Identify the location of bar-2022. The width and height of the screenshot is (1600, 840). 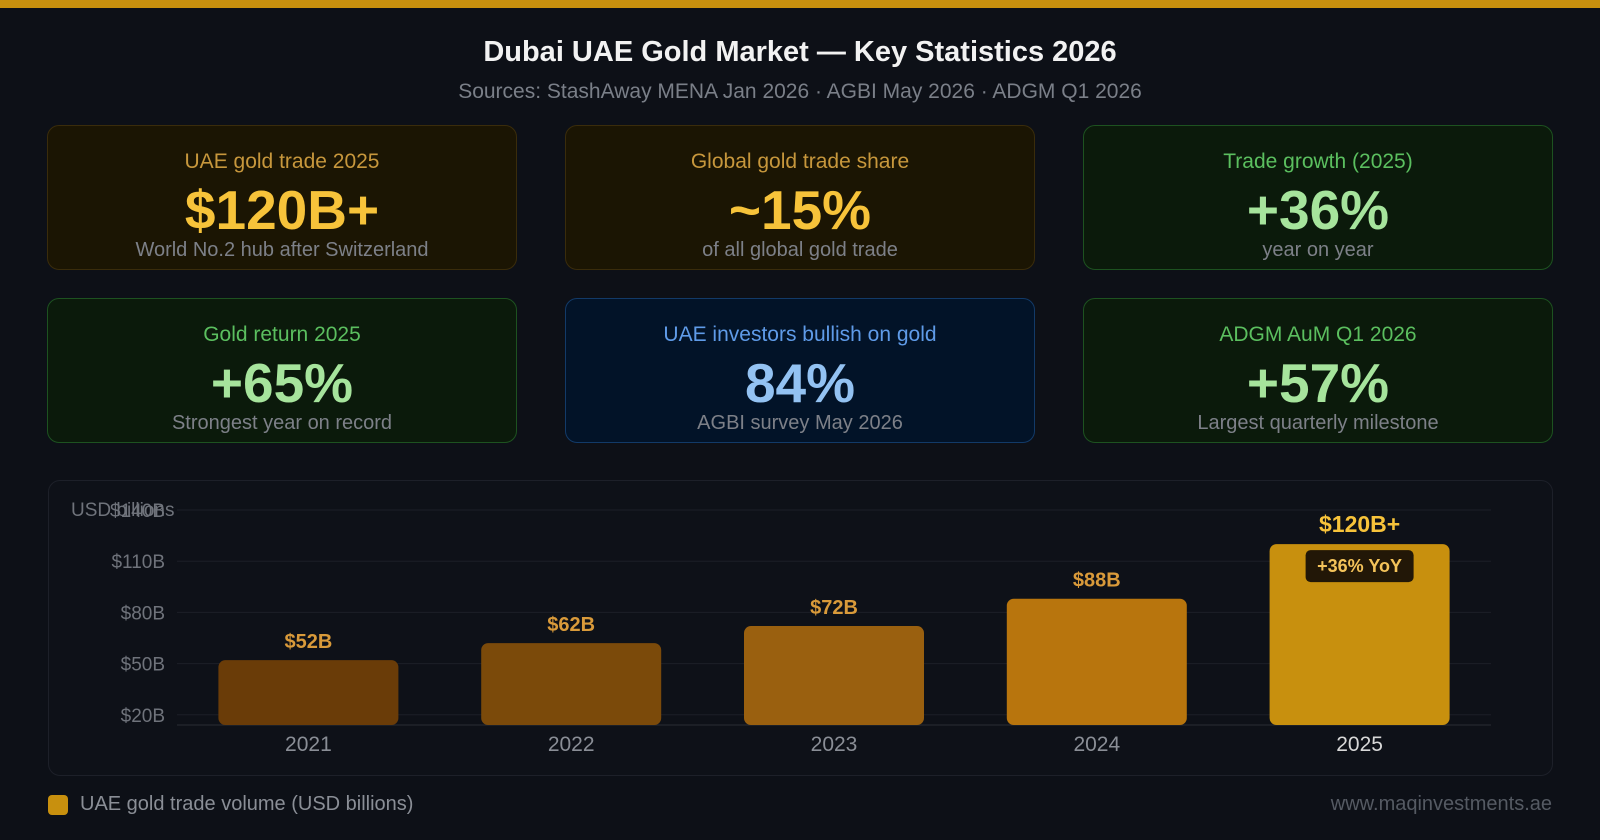
(571, 684).